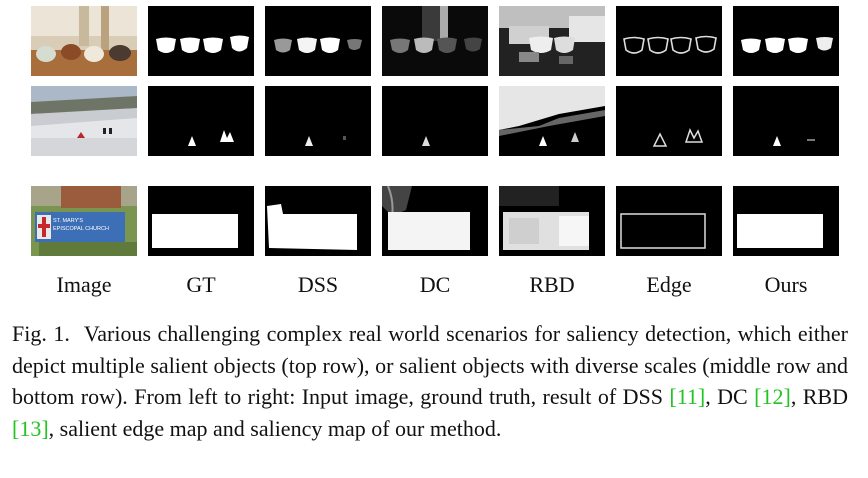 This screenshot has width=868, height=478. I want to click on figure-number: Fig. 1., so click(41, 333).